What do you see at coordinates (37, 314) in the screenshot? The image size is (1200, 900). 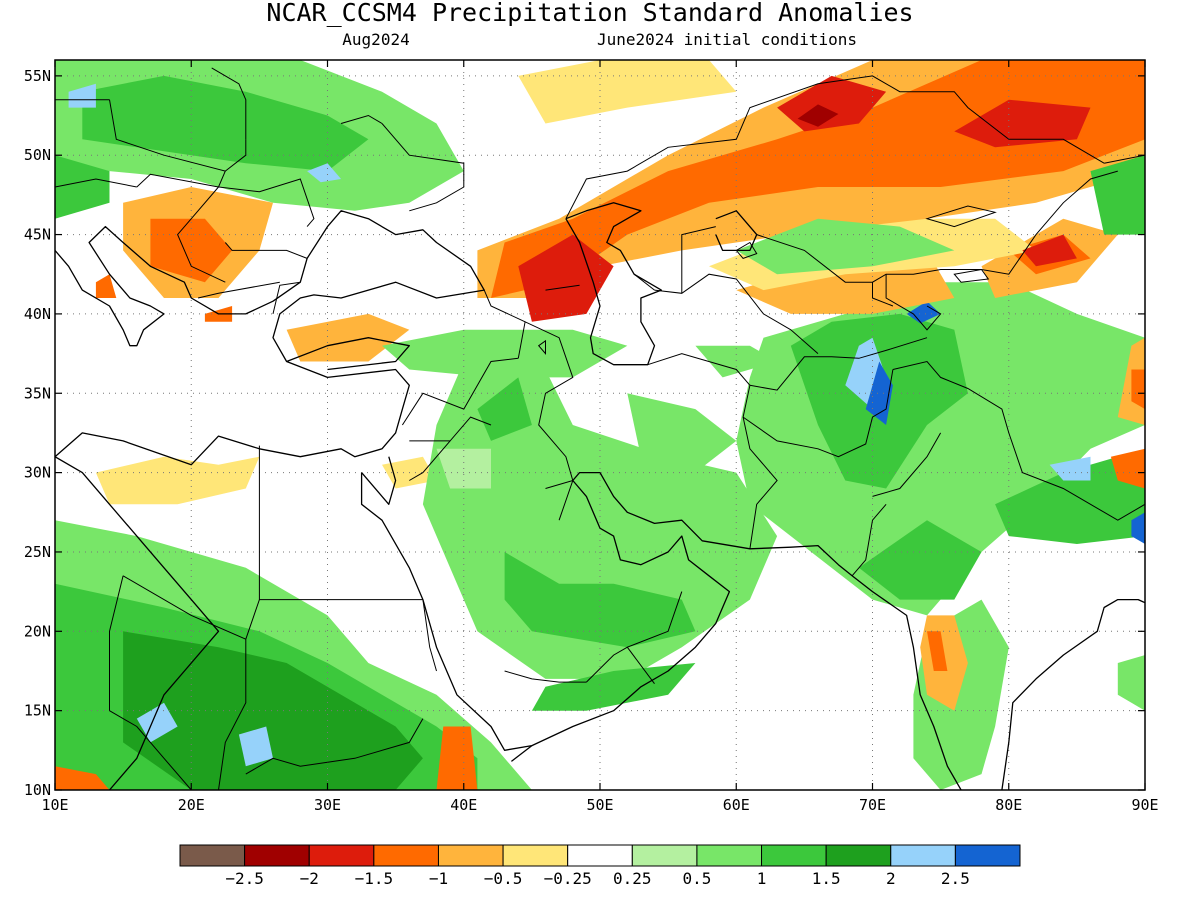 I see `lat-label-40N: 40N` at bounding box center [37, 314].